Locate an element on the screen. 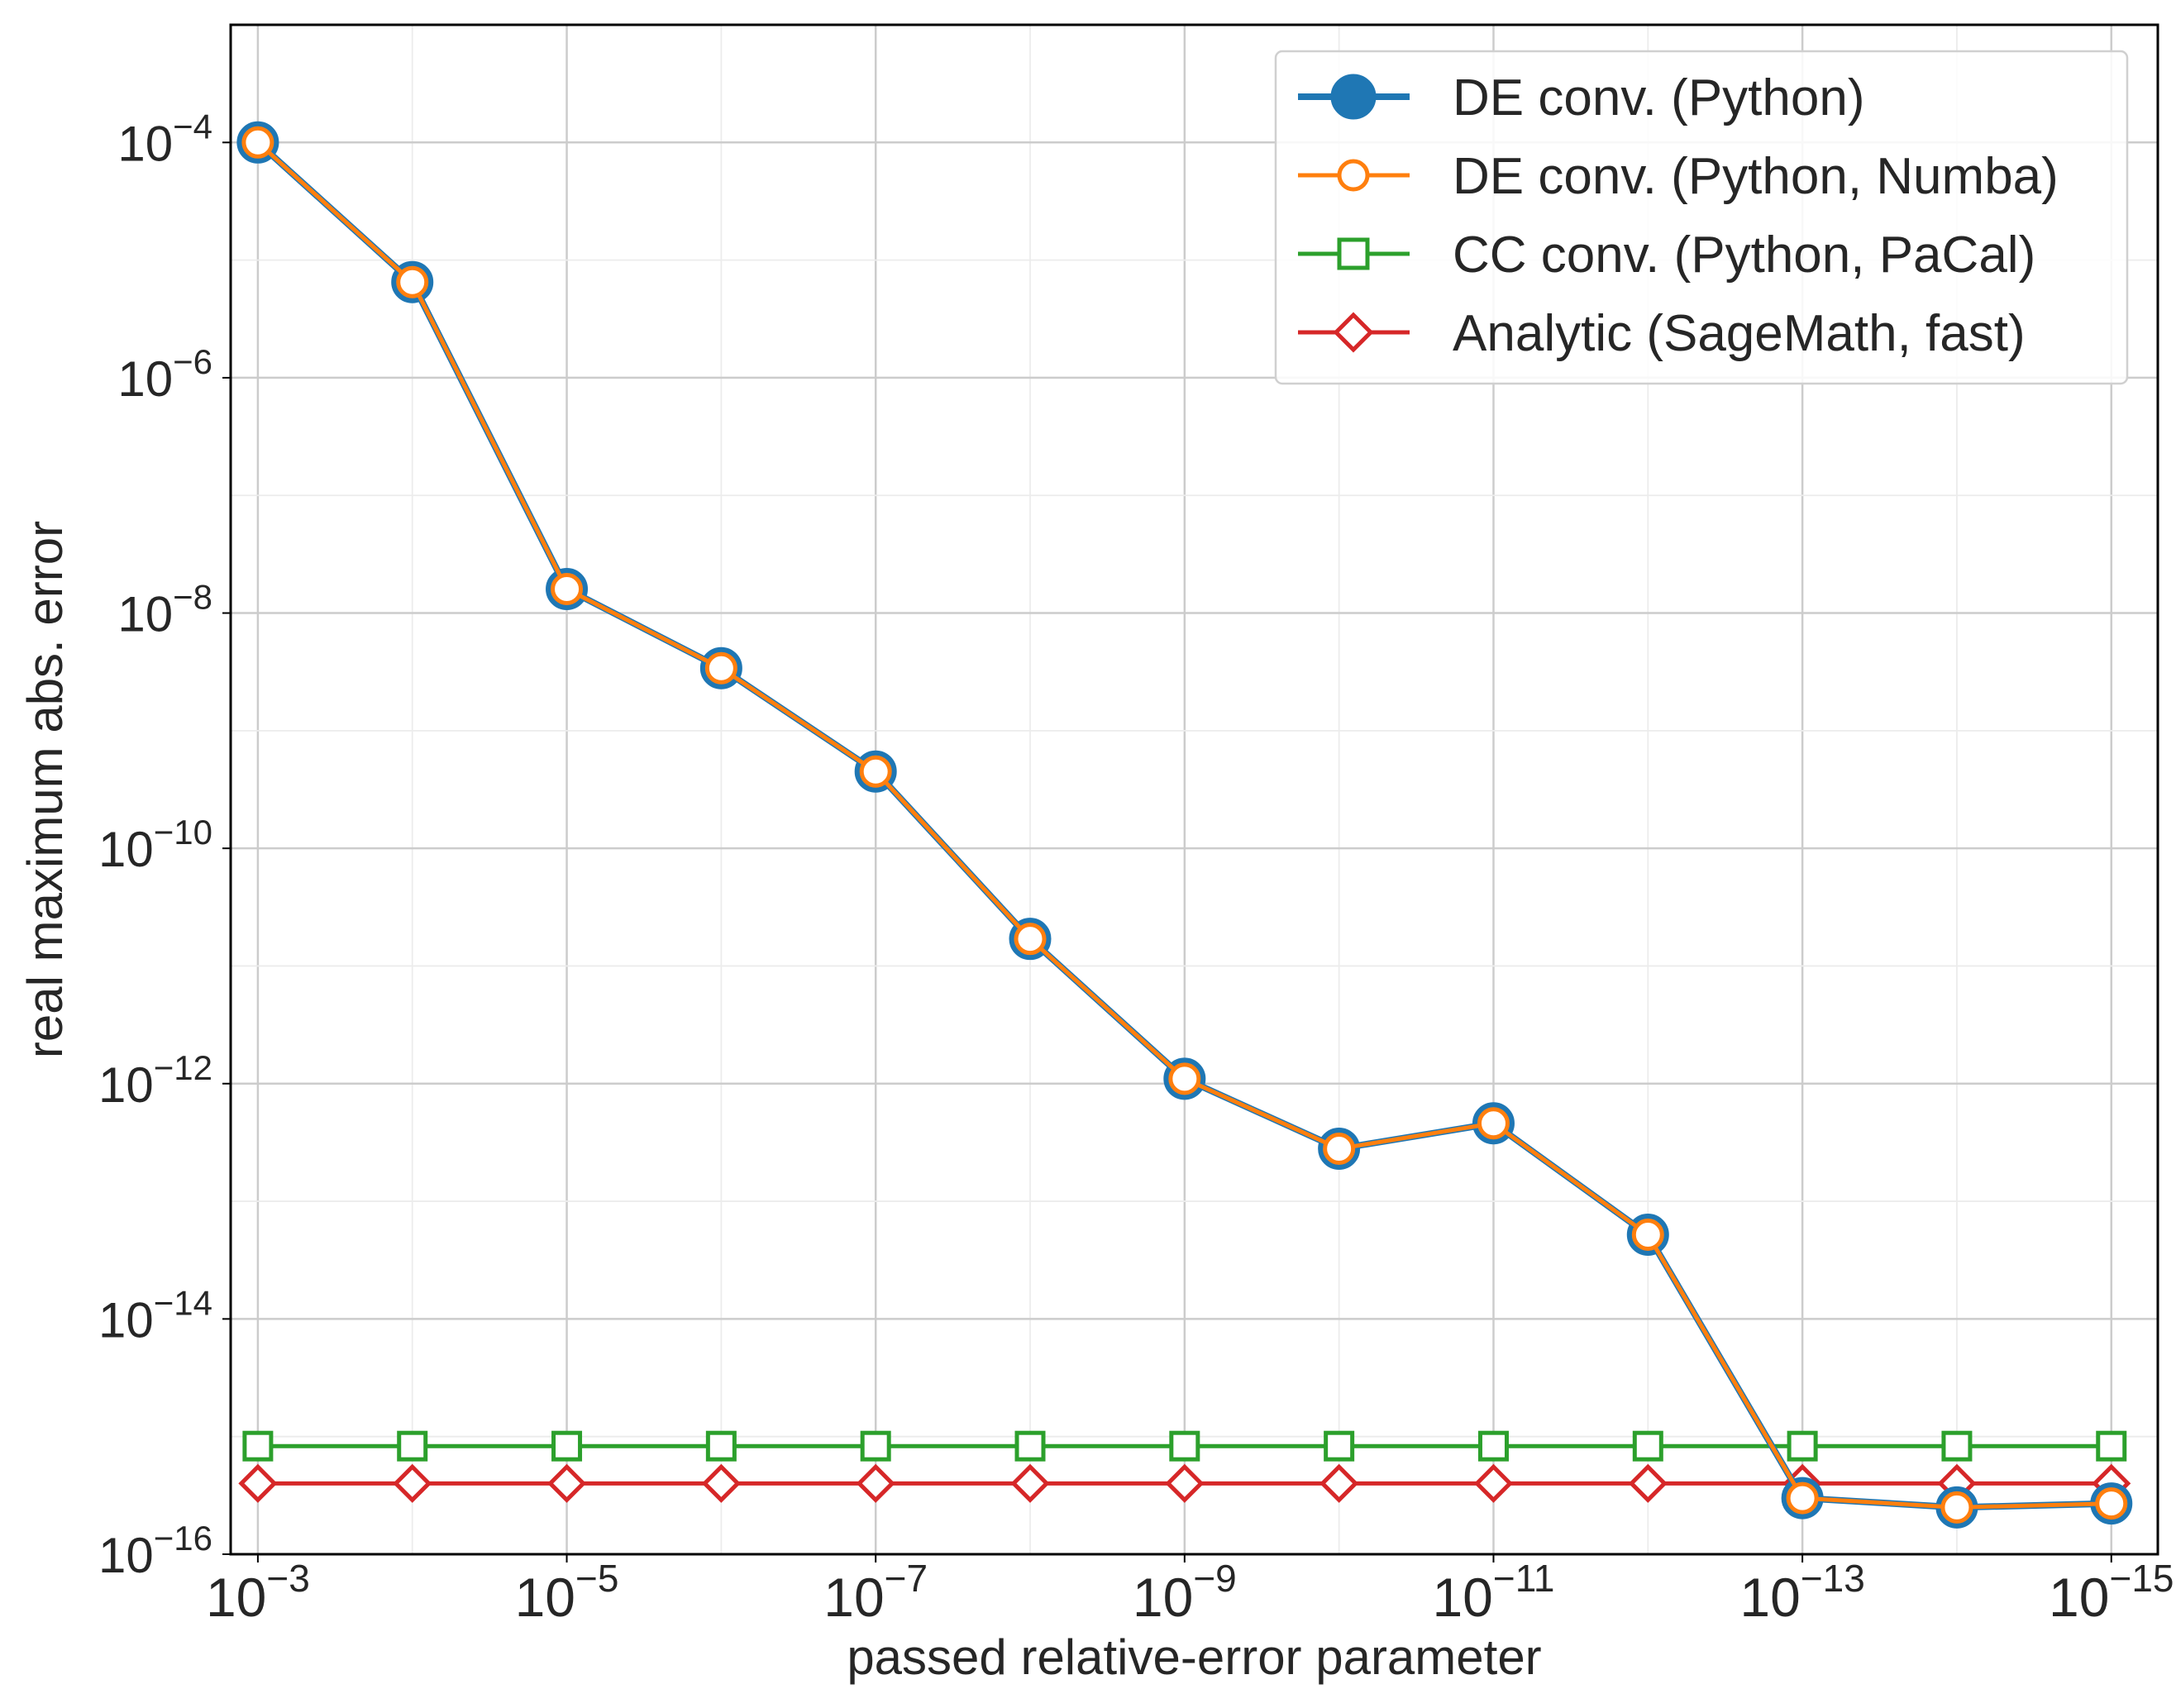 Image resolution: width=2176 pixels, height=1708 pixels. legend-label: Analytic (SageMath, fast) is located at coordinates (1739, 333).